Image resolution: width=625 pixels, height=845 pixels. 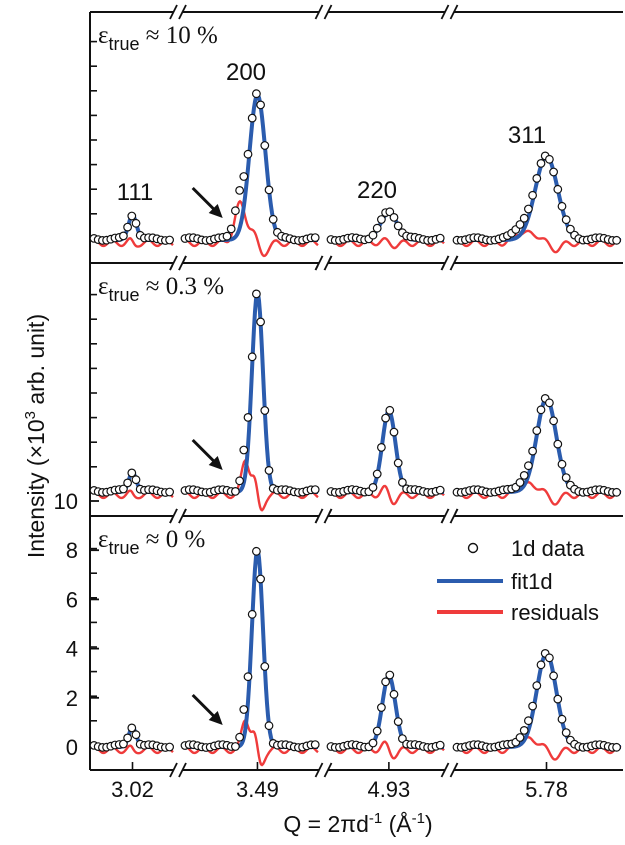 What do you see at coordinates (66, 501) in the screenshot?
I see `y-tick-label: 10` at bounding box center [66, 501].